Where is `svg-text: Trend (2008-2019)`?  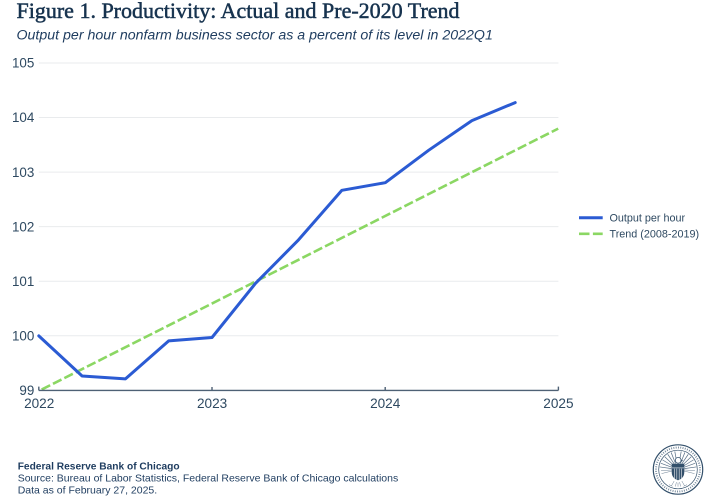 svg-text: Trend (2008-2019) is located at coordinates (655, 235).